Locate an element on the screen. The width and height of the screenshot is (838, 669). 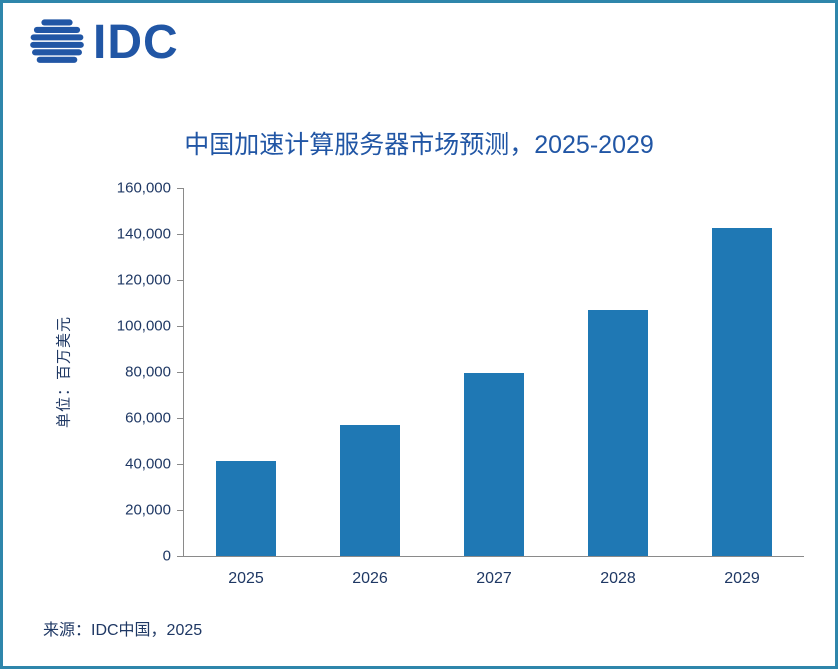
x-axis-label-2029: 2029 is located at coordinates (742, 578).